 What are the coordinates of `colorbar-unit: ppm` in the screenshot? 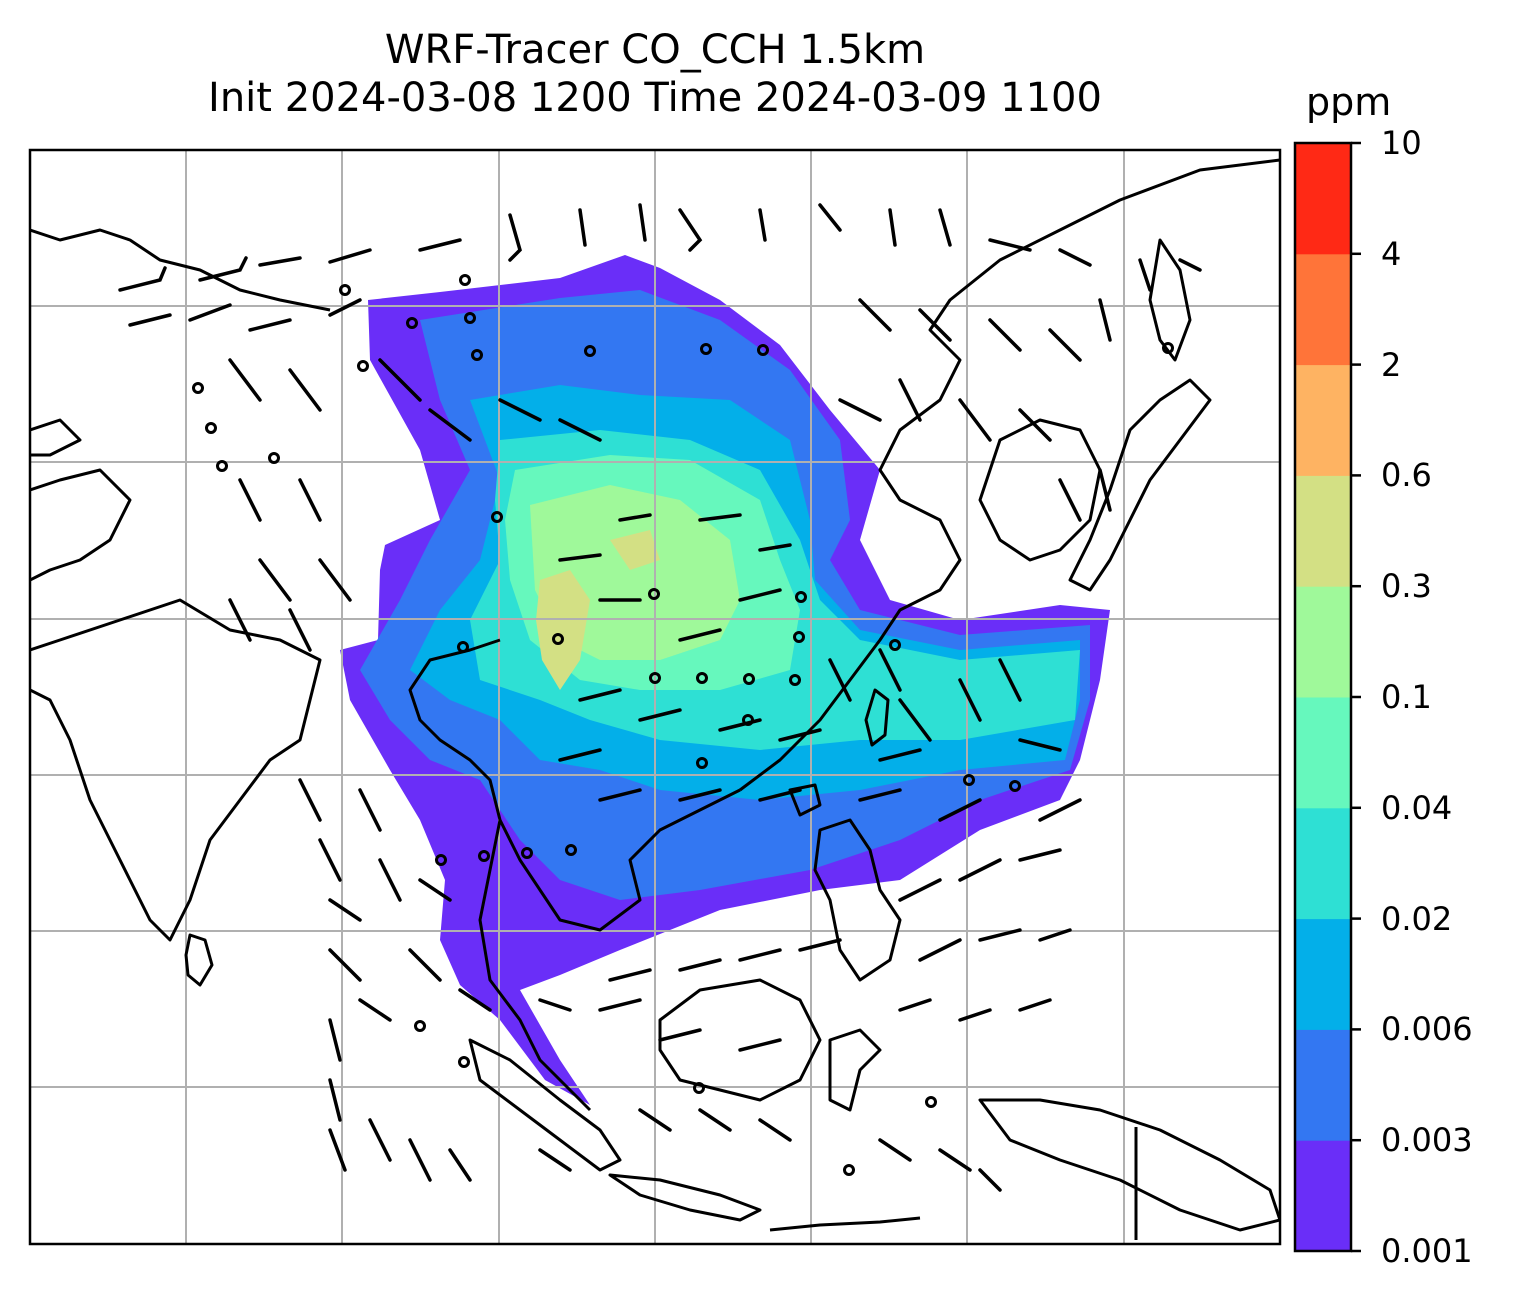 It's located at (1349, 102).